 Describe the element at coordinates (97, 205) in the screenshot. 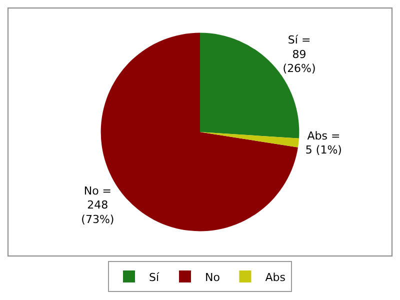

I see `data-label: No = 248 (73%)` at that location.